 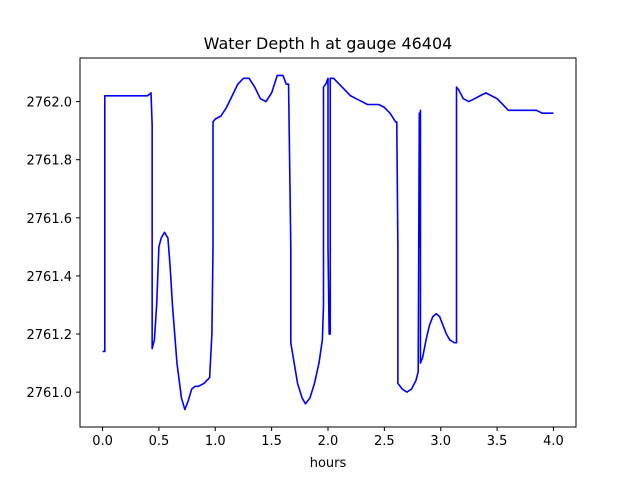 What do you see at coordinates (553, 441) in the screenshot?
I see `x-tick-label: 4.0` at bounding box center [553, 441].